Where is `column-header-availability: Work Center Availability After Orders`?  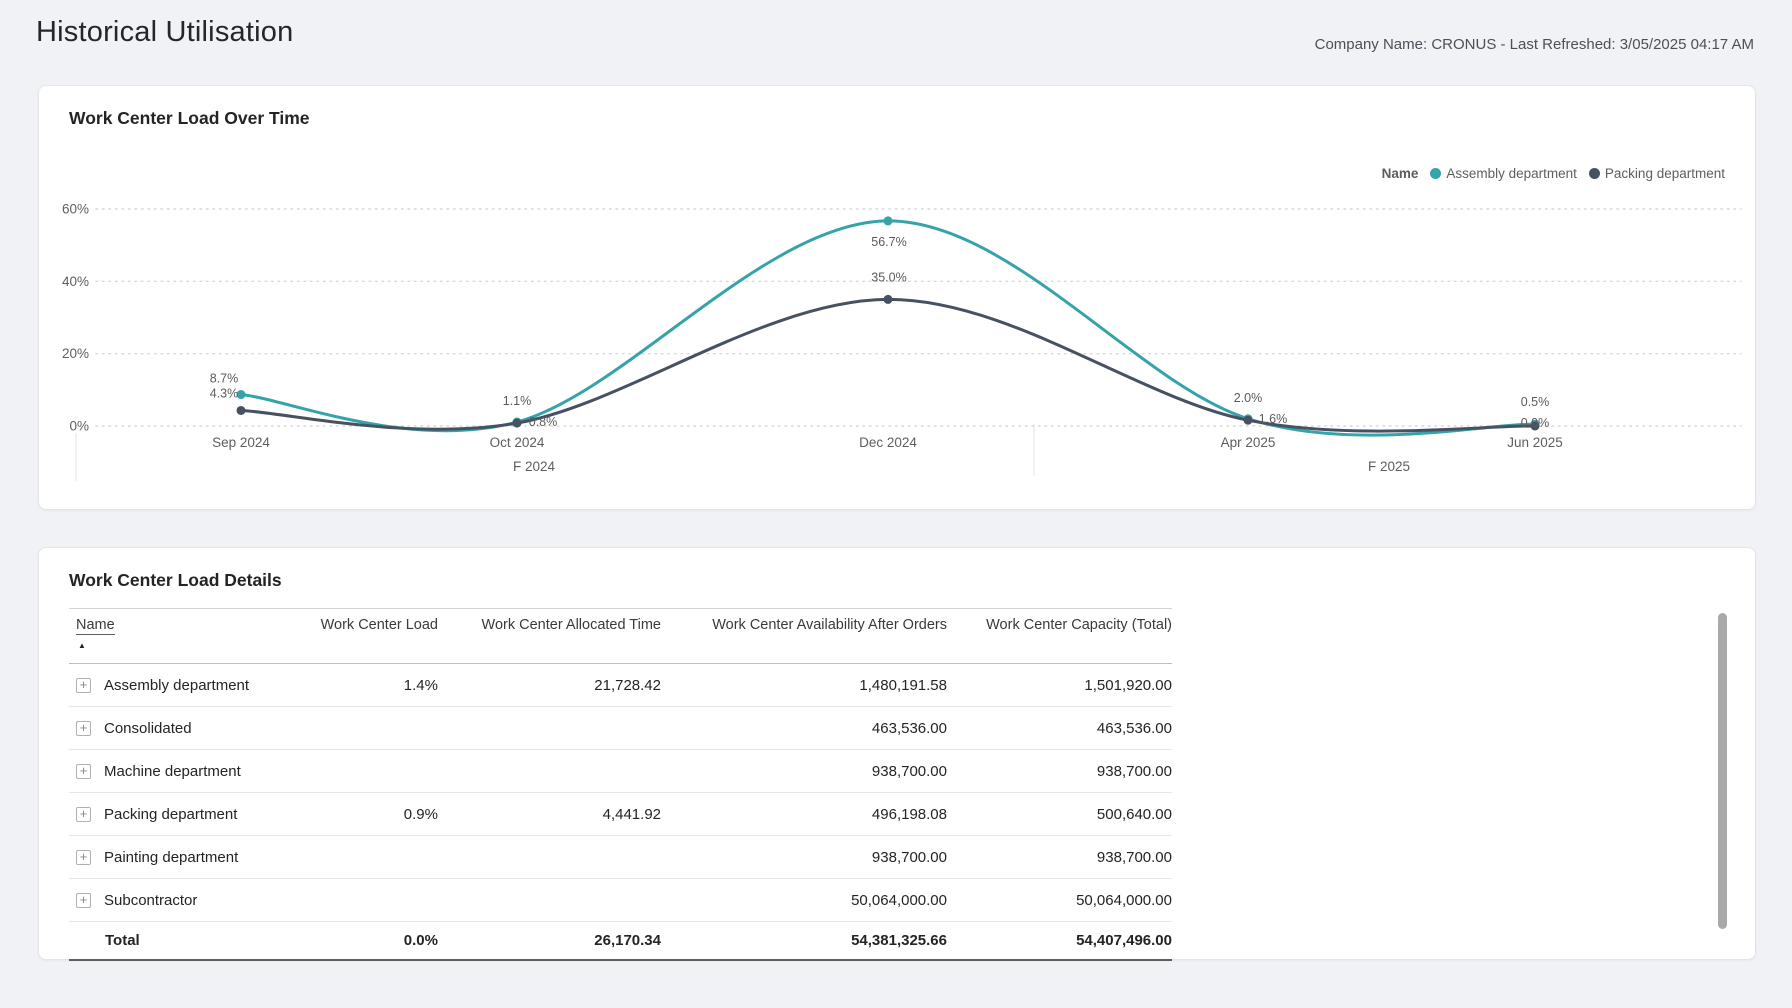
column-header-availability: Work Center Availability After Orders is located at coordinates (804, 636).